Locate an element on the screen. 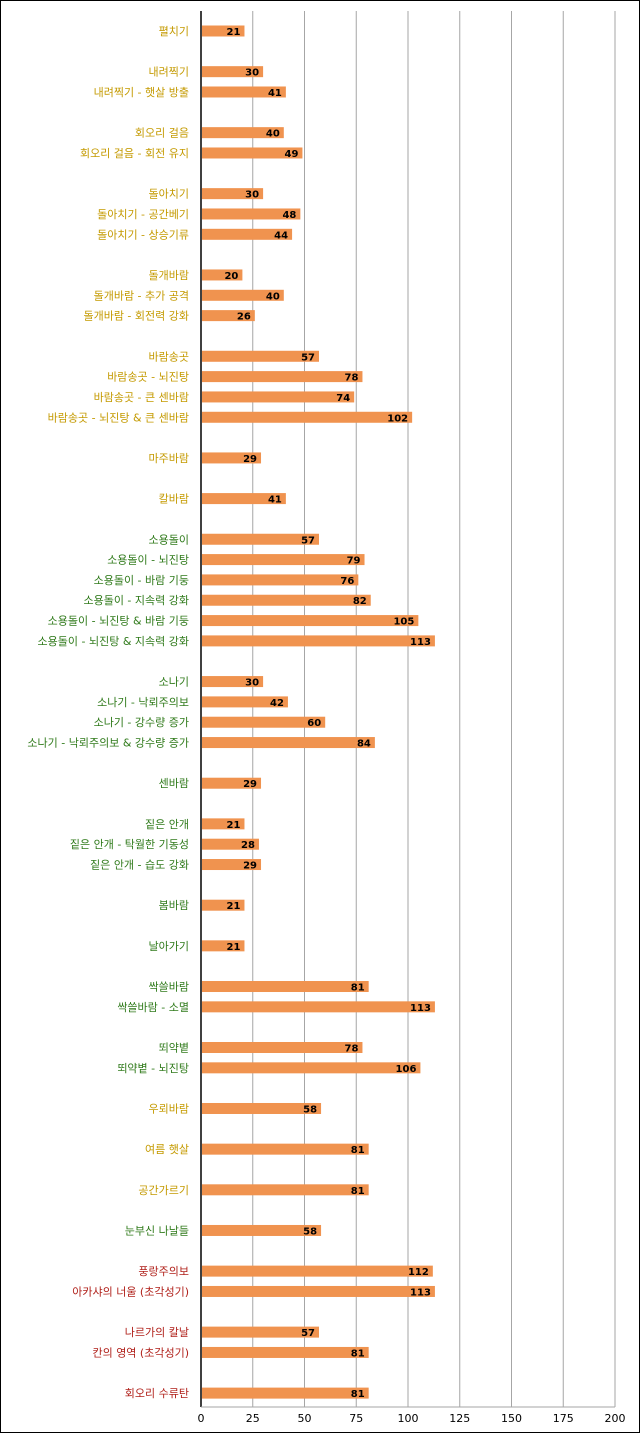 The height and width of the screenshot is (1433, 640). x-tick-label: 150 is located at coordinates (511, 1418).